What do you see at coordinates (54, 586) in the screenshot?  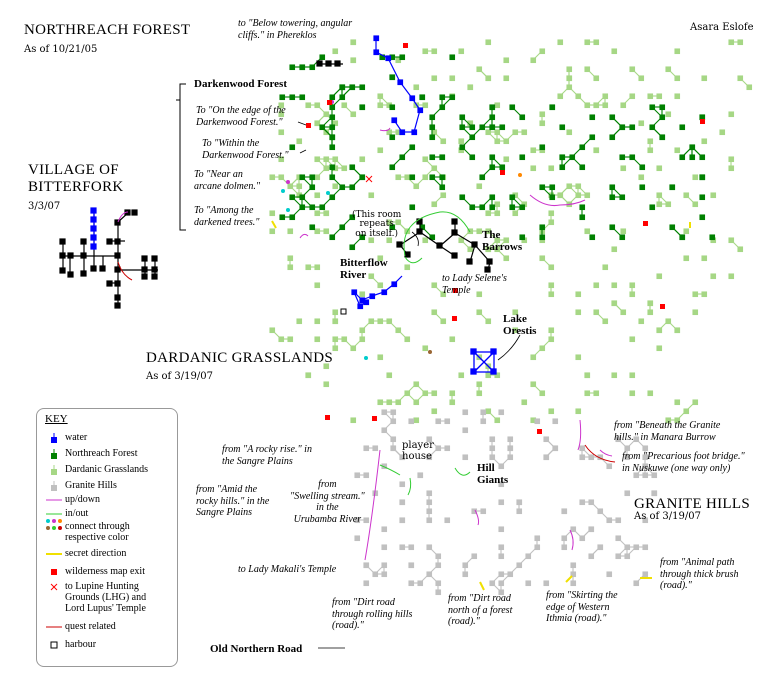 I see `lupine-cross-icon` at bounding box center [54, 586].